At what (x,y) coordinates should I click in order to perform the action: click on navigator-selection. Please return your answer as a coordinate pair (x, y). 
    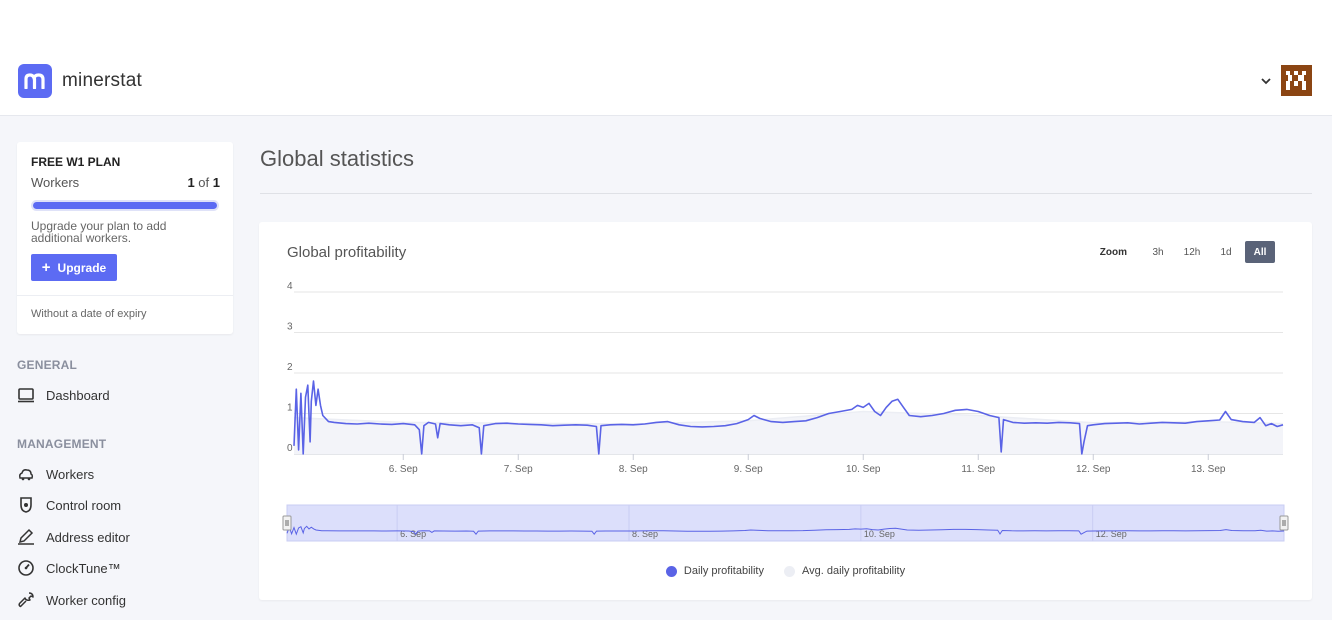
    Looking at the image, I should click on (785, 523).